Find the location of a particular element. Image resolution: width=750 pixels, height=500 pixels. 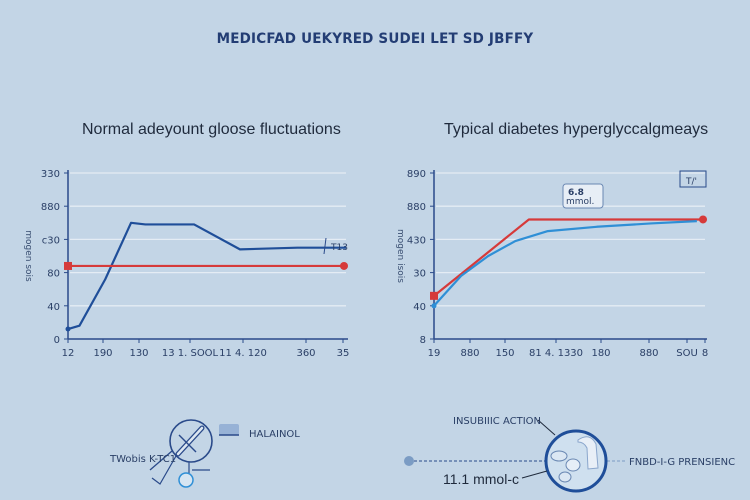

y-tick-label: c30 is located at coordinates (51, 240).